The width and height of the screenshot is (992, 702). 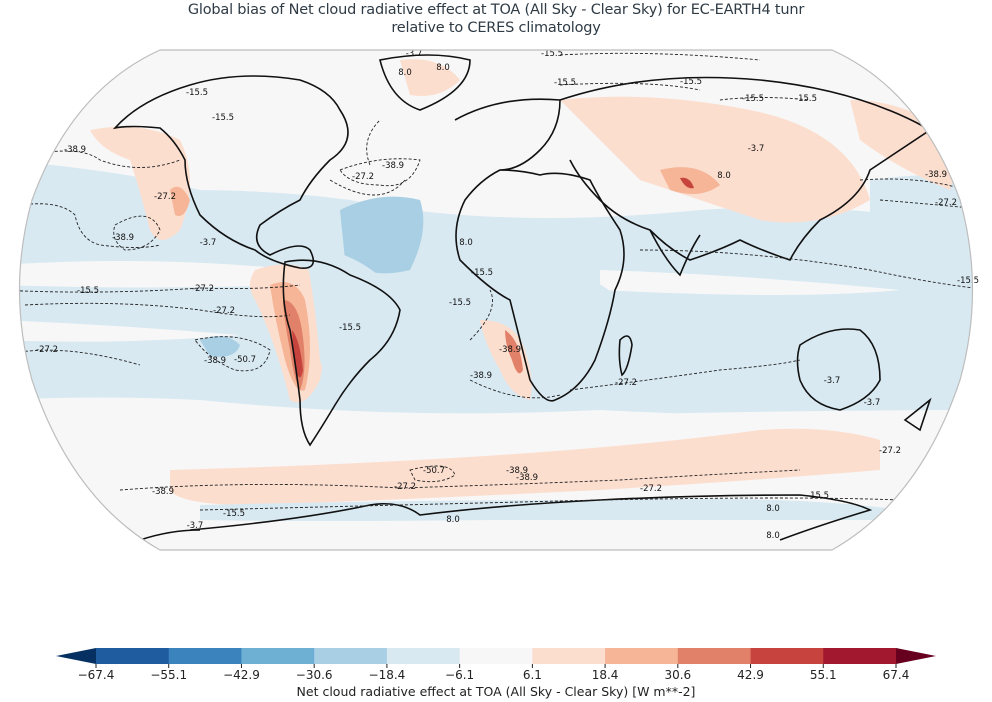 I want to click on colorbar-over-arrow, so click(x=916, y=656).